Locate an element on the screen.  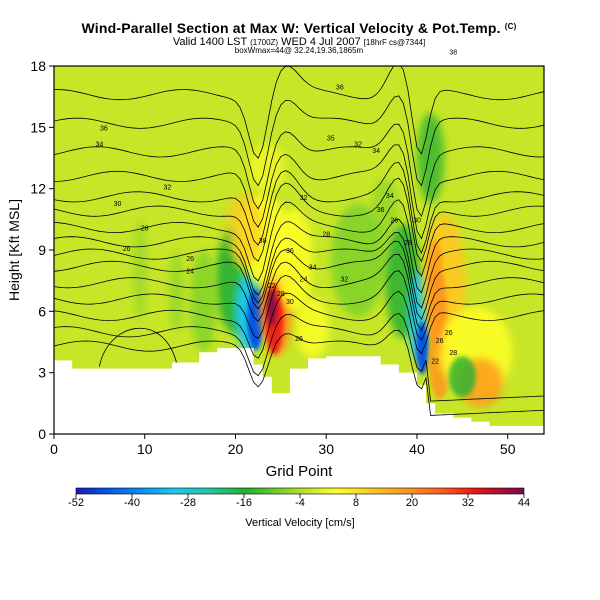
colorbar-label: Vertical Velocity [cm/s] is located at coordinates (299, 523).